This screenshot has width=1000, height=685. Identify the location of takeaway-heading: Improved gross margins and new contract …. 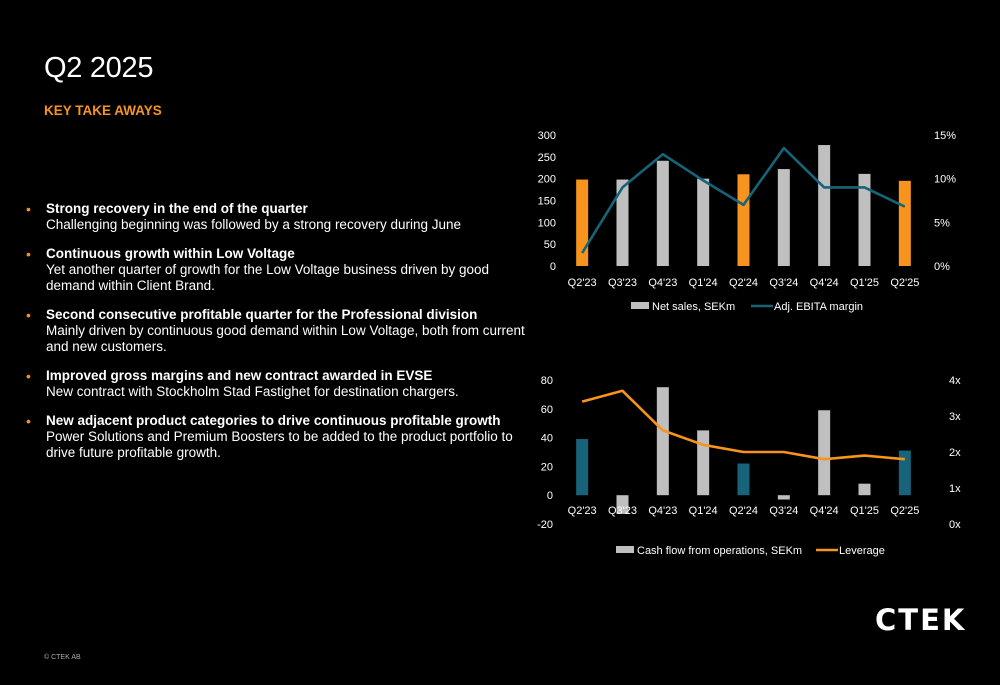
(239, 375).